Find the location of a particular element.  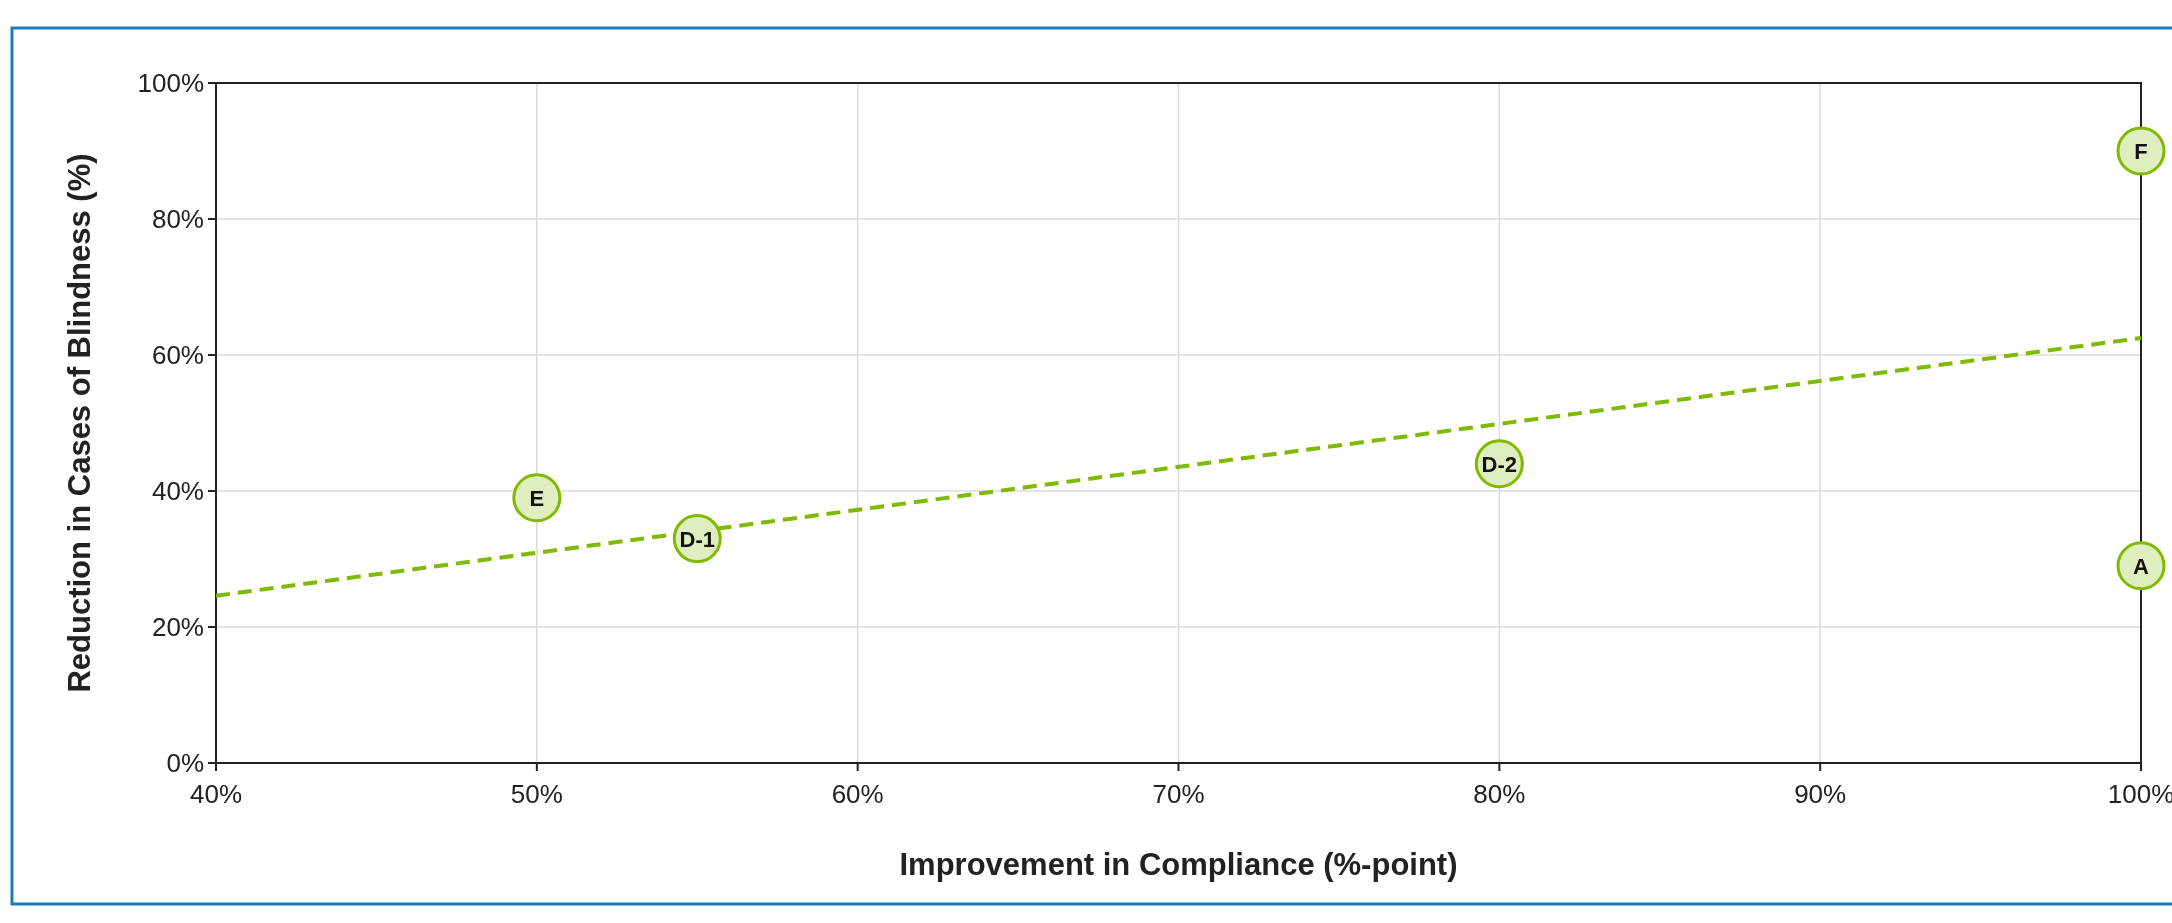

annotation: F is located at coordinates (2141, 151).